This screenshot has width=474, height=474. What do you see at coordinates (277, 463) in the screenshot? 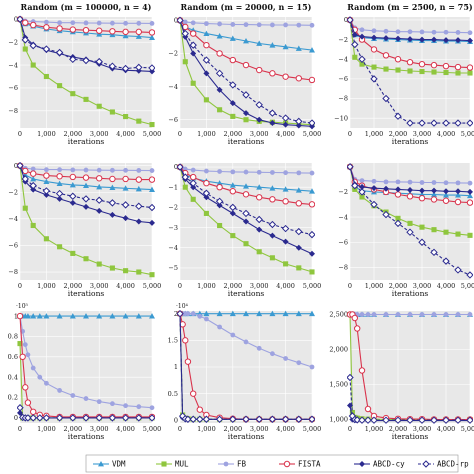
I see `legend: VDM MUL FB FISTA ABCD-cy ABCD-rp` at bounding box center [277, 463].